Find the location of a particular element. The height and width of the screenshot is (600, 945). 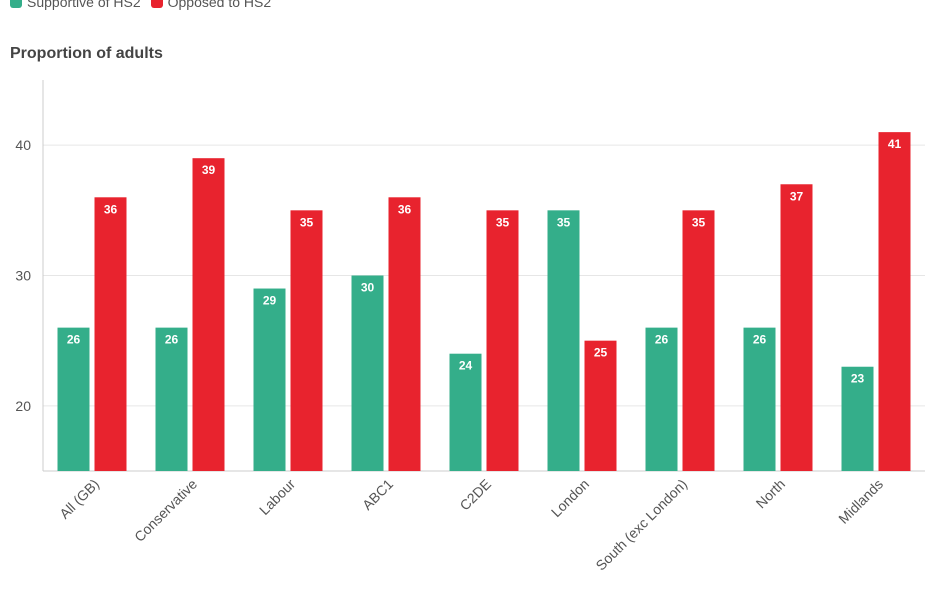

y-tick-label: 30 is located at coordinates (23, 276).